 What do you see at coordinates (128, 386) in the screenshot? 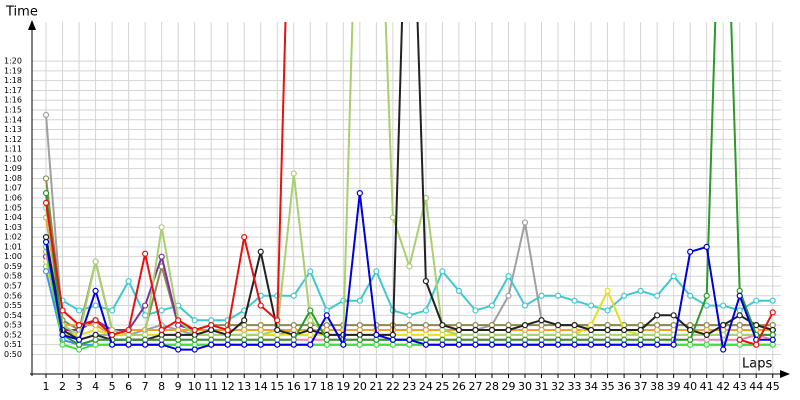
I see `x-tick-label: 6` at bounding box center [128, 386].